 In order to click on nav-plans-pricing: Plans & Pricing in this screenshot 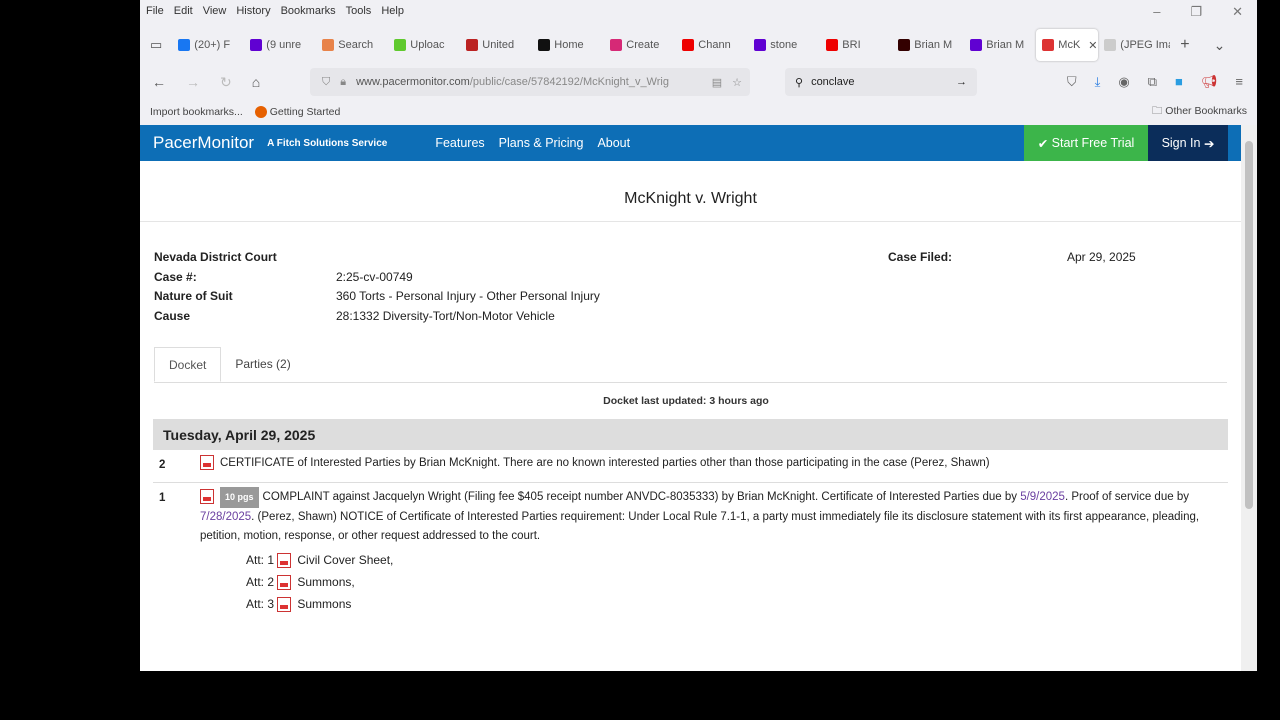, I will do `click(541, 143)`.